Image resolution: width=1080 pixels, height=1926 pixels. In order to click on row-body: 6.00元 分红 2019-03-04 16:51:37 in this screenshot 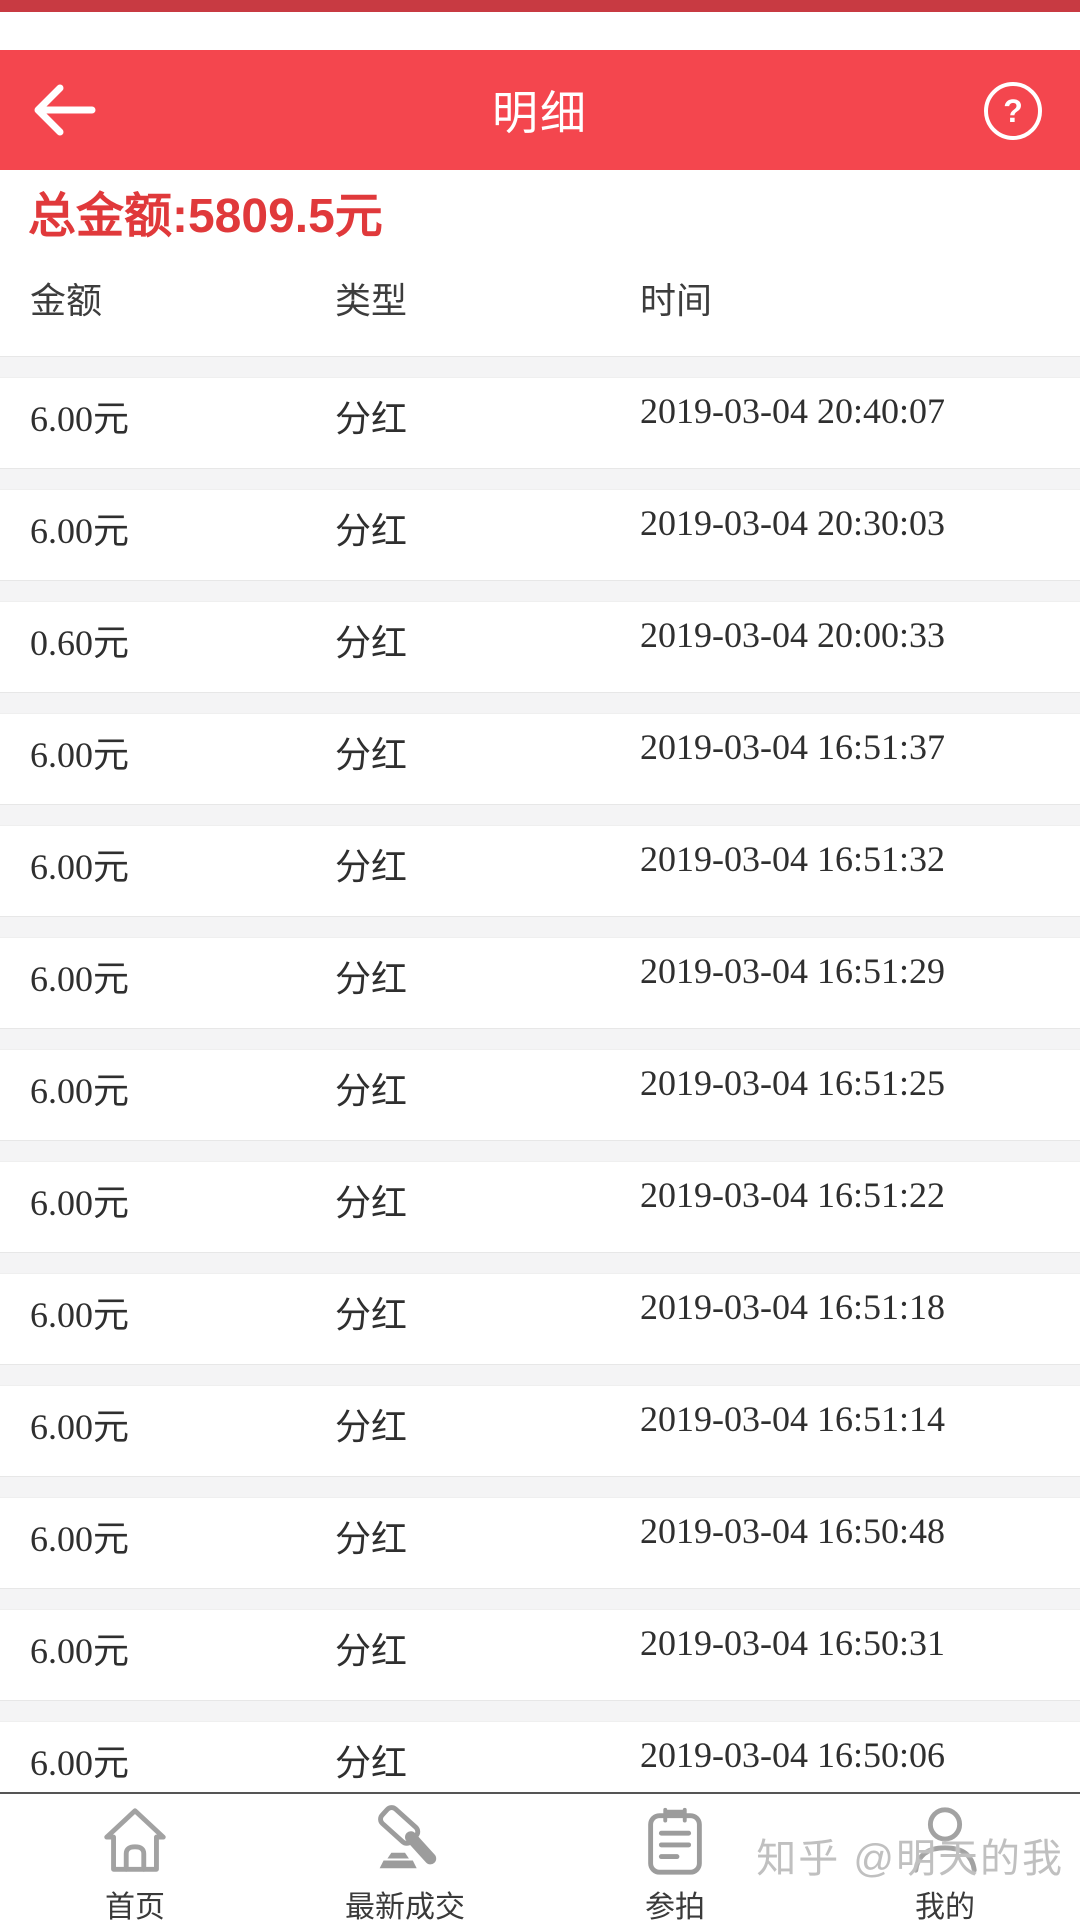, I will do `click(540, 765)`.